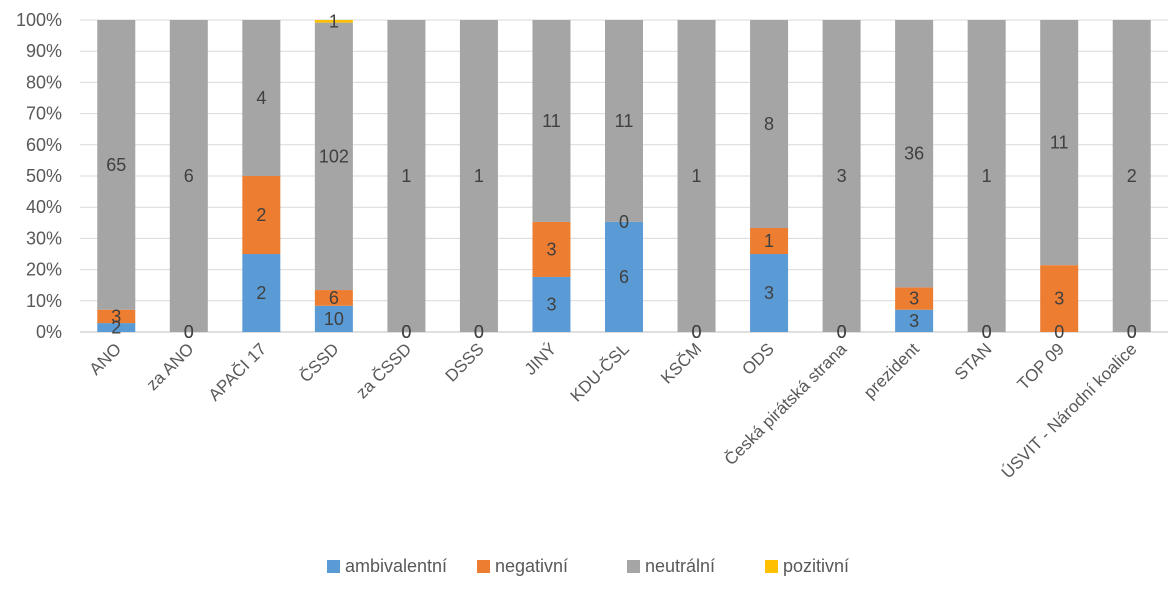 Image resolution: width=1176 pixels, height=602 pixels. Describe the element at coordinates (816, 566) in the screenshot. I see `legend-label: pozitivní` at that location.